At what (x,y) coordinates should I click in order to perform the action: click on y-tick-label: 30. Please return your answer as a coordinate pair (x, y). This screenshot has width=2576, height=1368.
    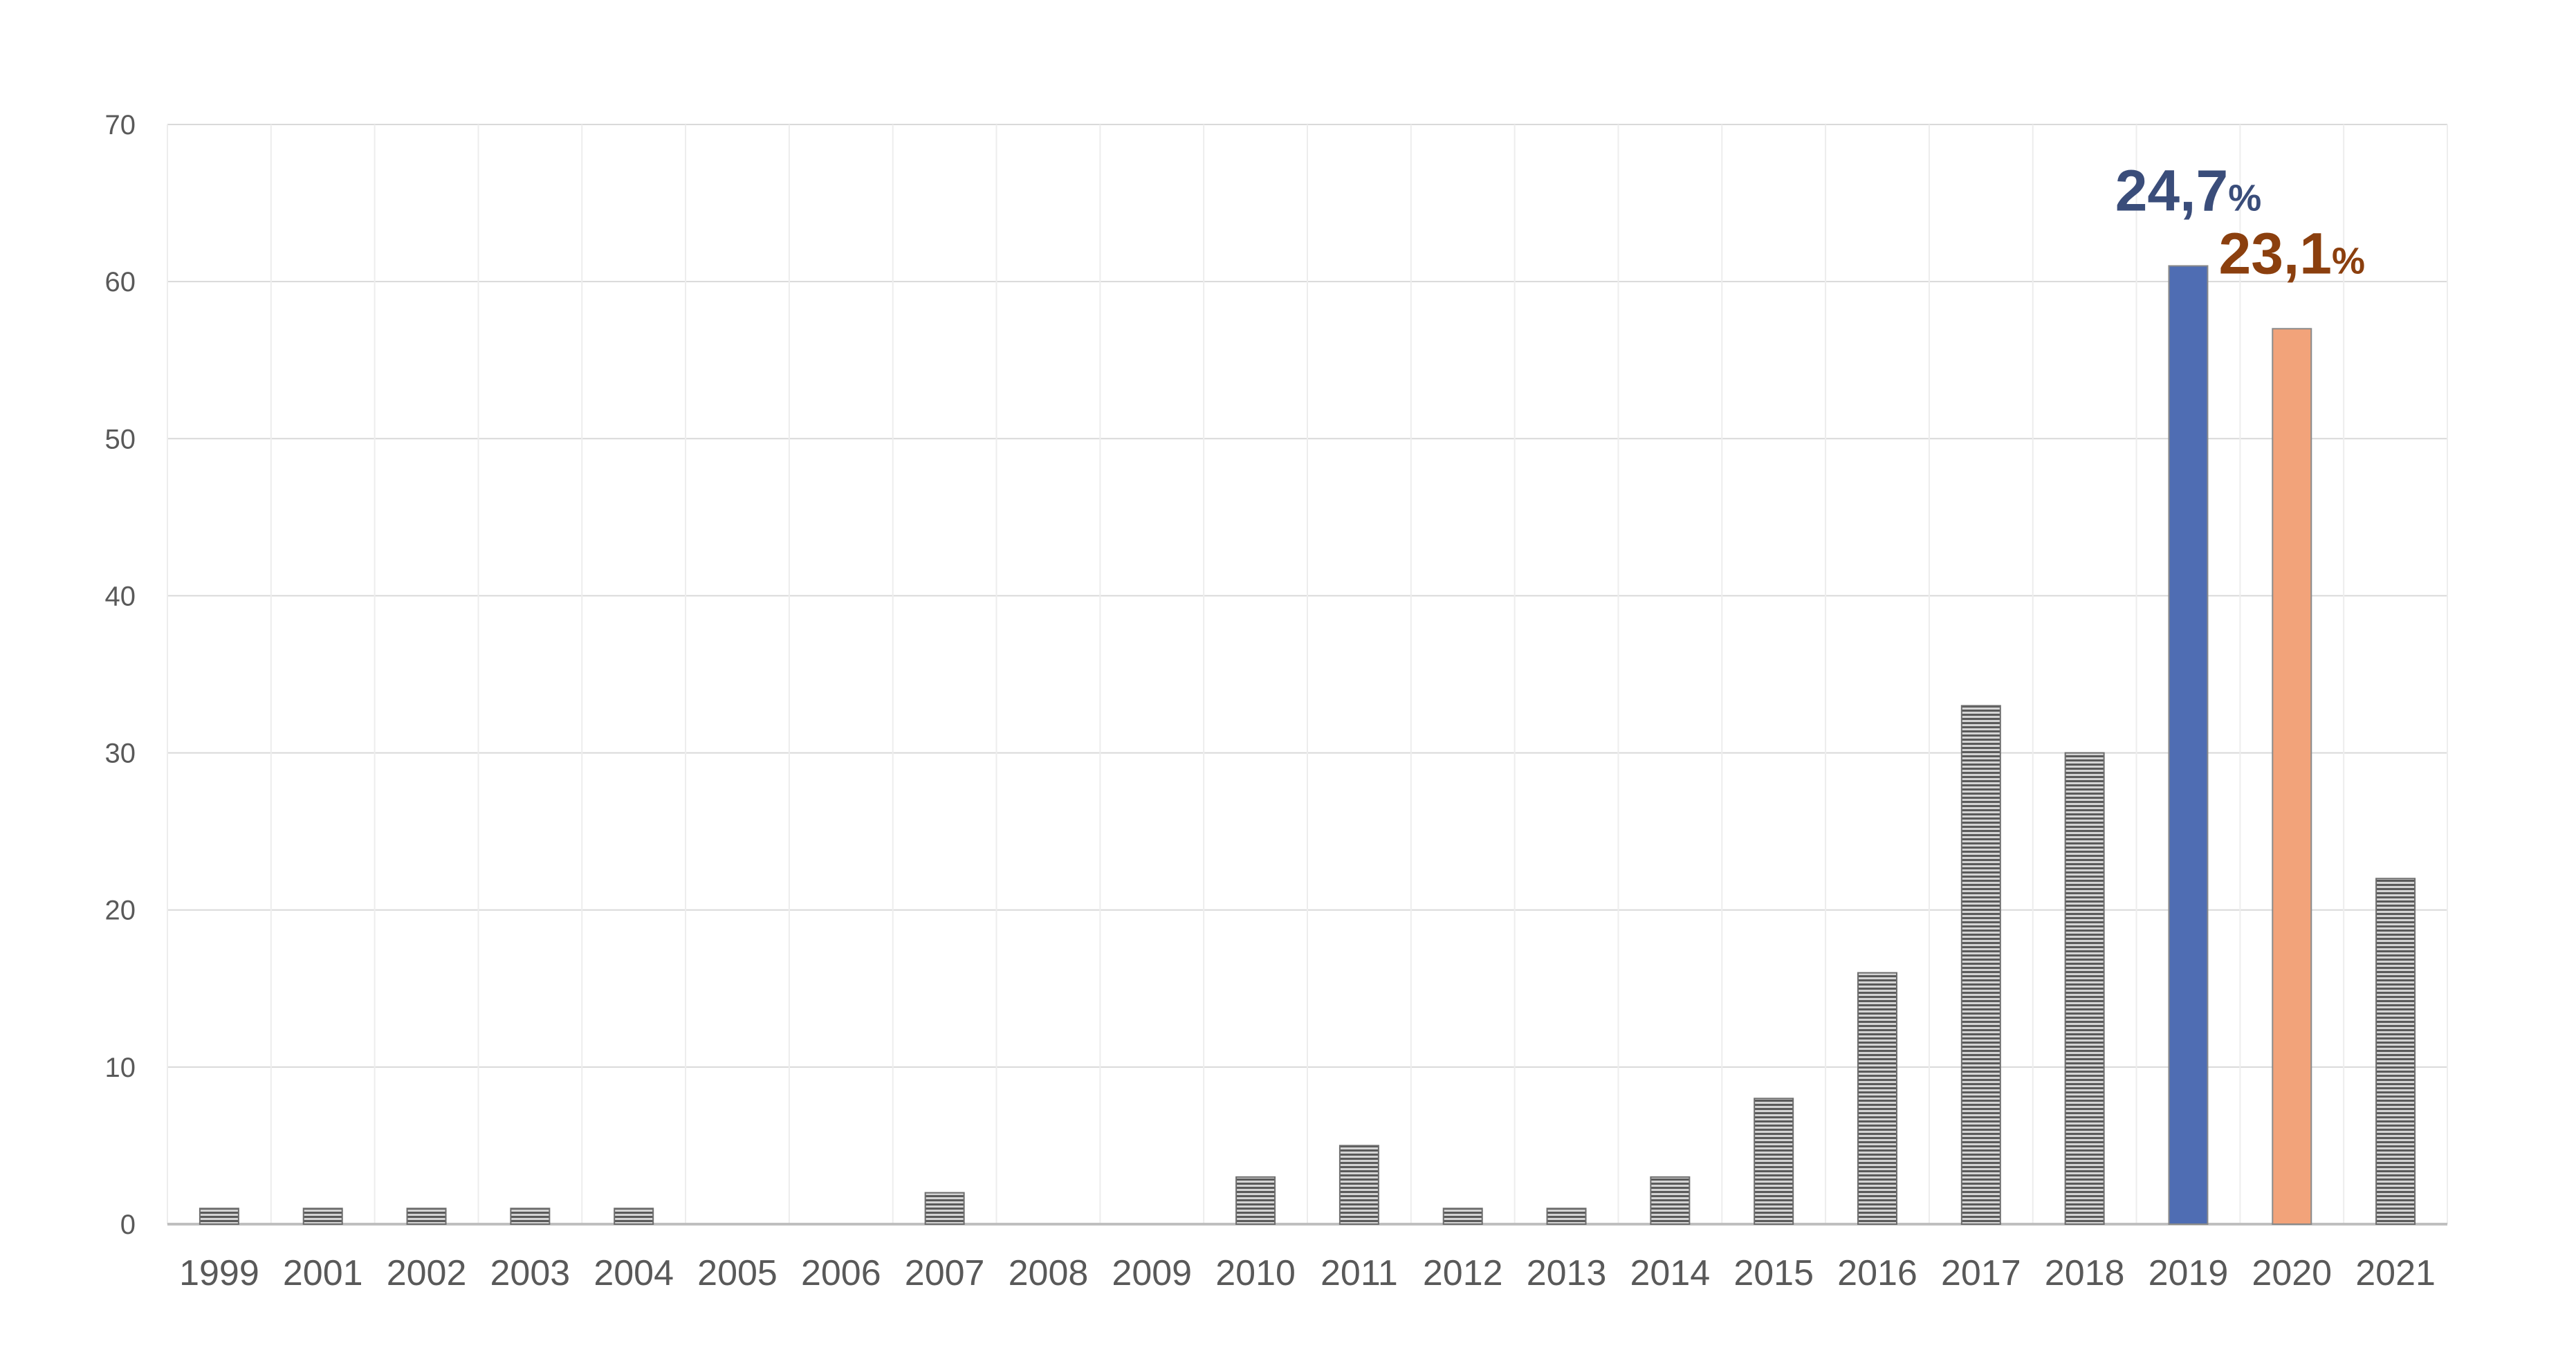
    Looking at the image, I should click on (120, 754).